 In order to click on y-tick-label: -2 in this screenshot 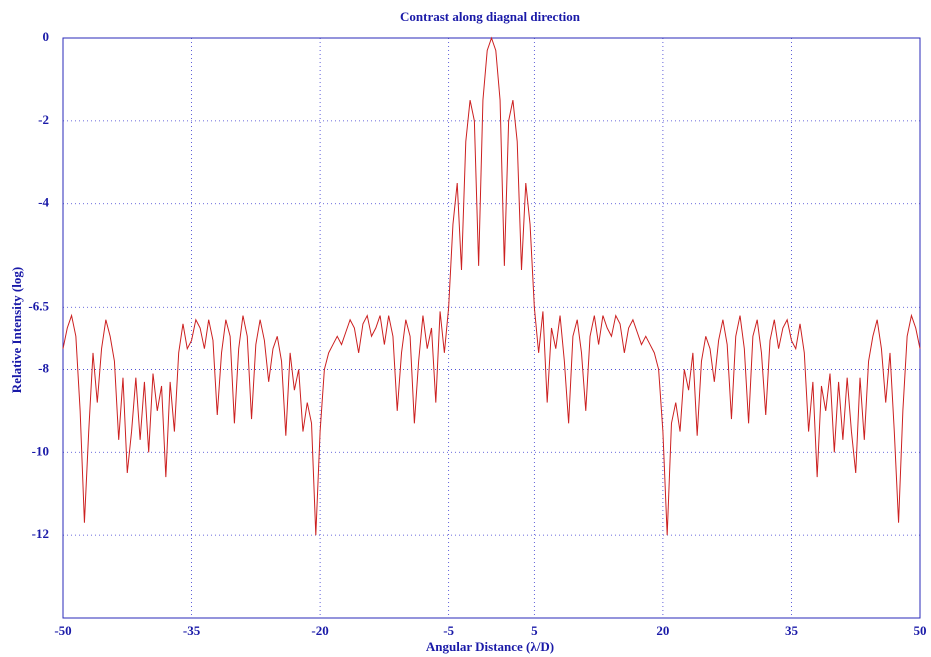, I will do `click(43, 119)`.